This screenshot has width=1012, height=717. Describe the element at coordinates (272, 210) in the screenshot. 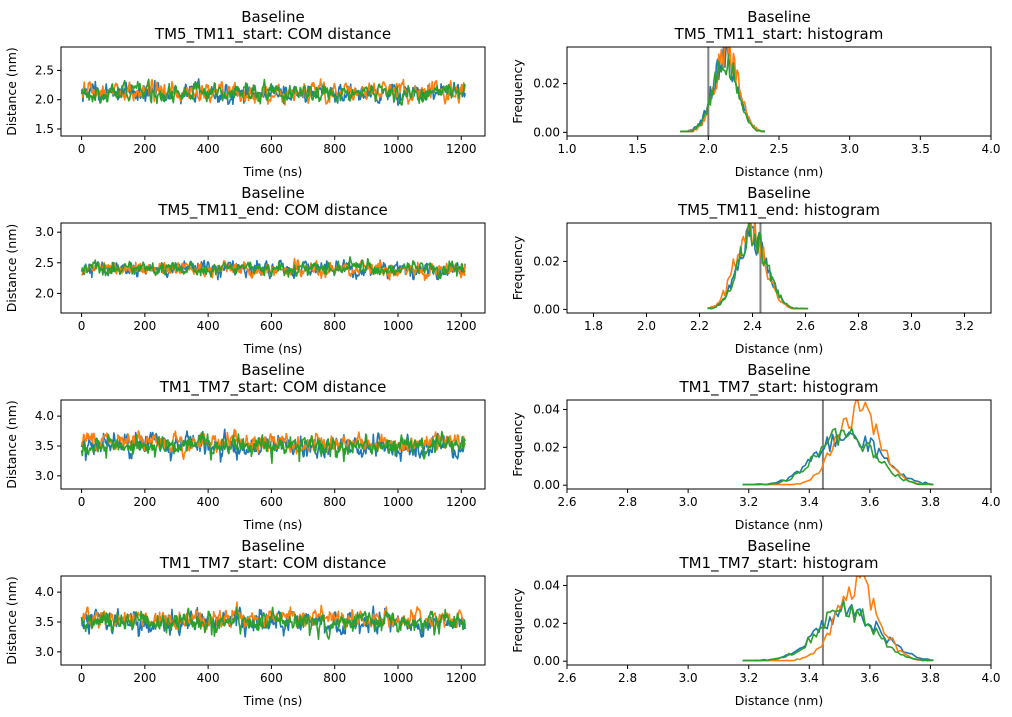

I see `subplot-title-line-2: TM5_TM11_end: COM distance` at that location.